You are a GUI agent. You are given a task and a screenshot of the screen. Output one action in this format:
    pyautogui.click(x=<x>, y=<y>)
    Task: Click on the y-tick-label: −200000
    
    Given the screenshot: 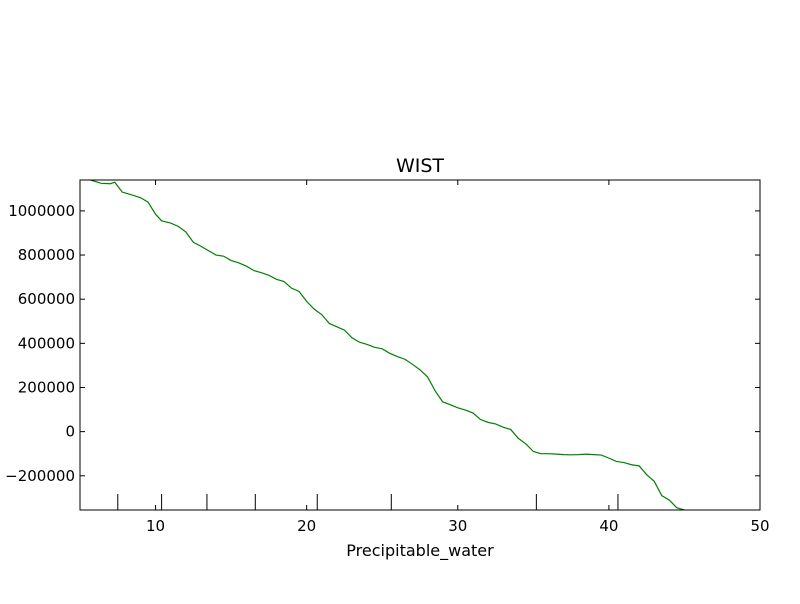 What is the action you would take?
    pyautogui.click(x=40, y=476)
    